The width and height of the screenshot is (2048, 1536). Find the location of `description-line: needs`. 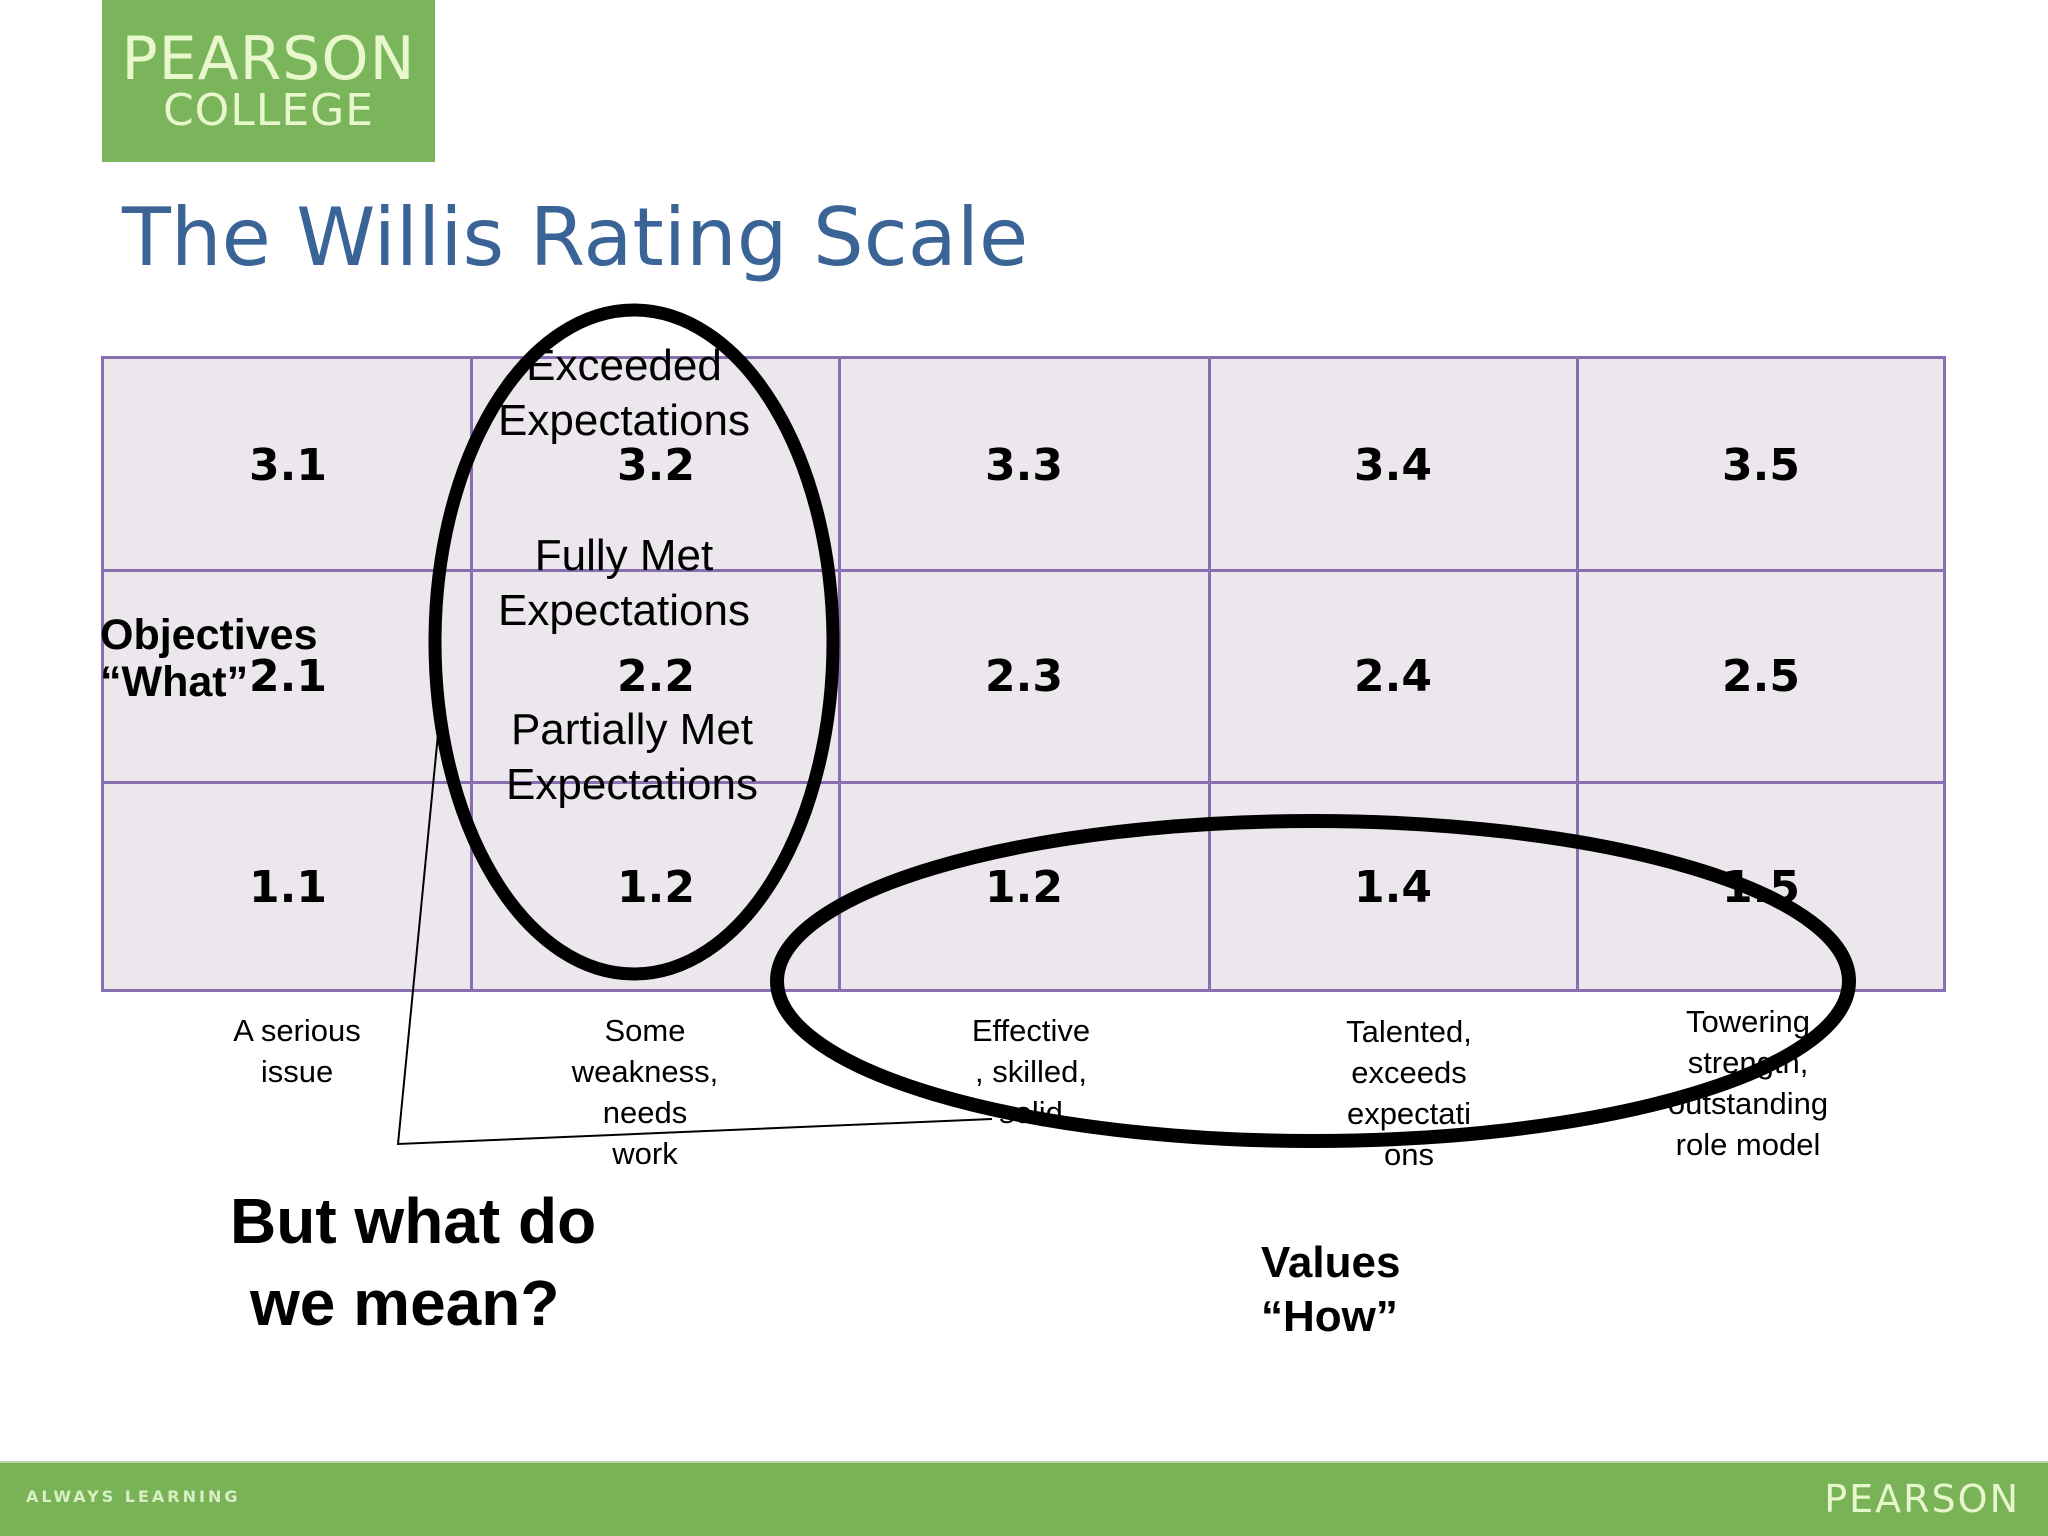

description-line: needs is located at coordinates (645, 1112).